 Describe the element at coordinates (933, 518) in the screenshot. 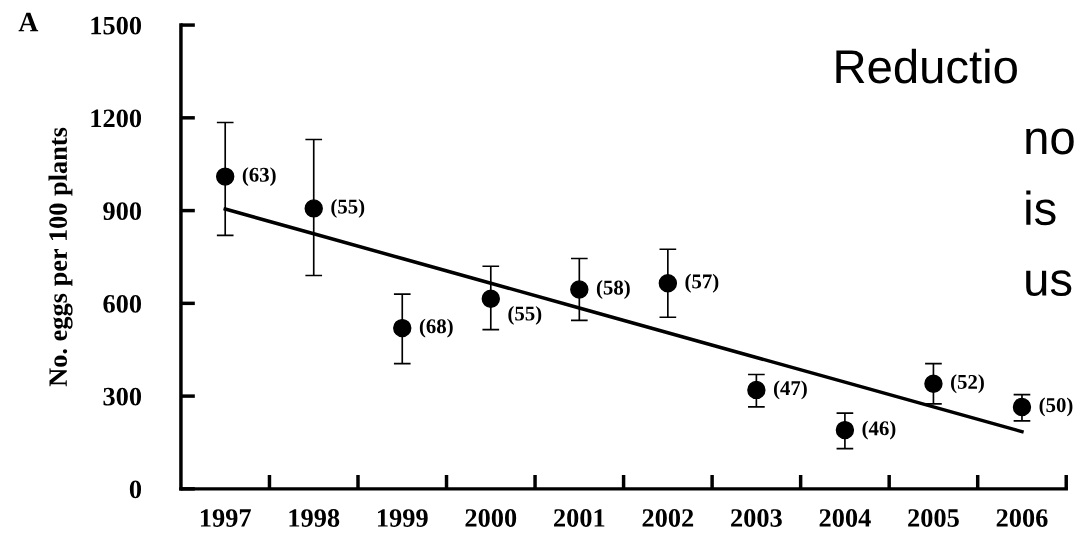

I see `x-tick-label: 2005` at that location.